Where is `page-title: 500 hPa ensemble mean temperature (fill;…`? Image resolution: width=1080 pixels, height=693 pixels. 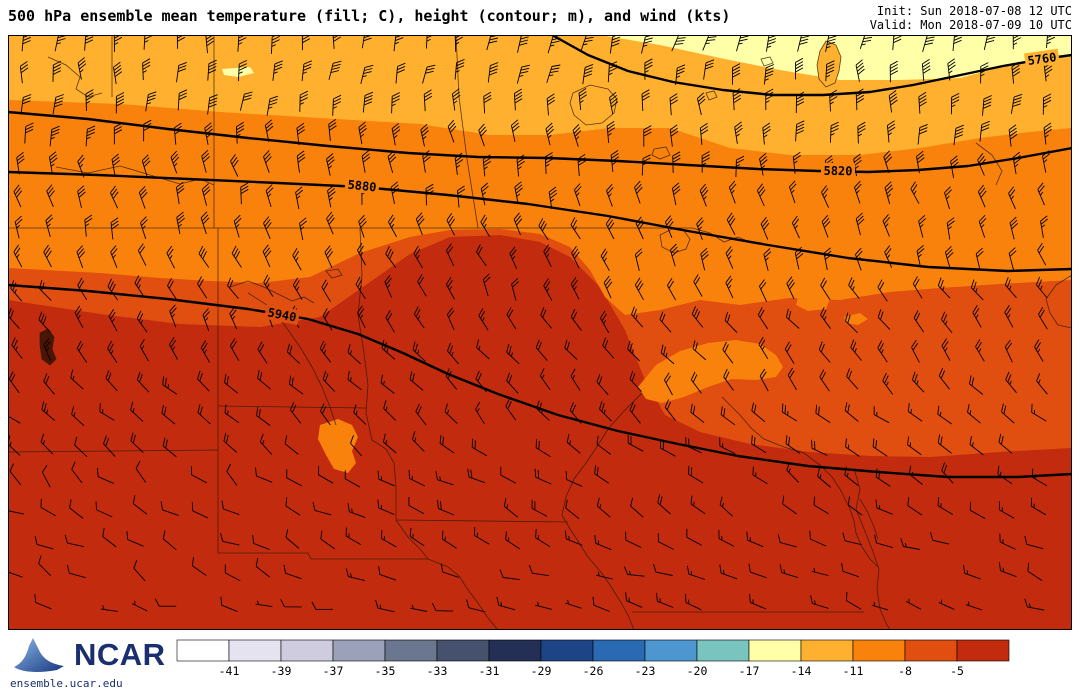
page-title: 500 hPa ensemble mean temperature (fill;… is located at coordinates (369, 16).